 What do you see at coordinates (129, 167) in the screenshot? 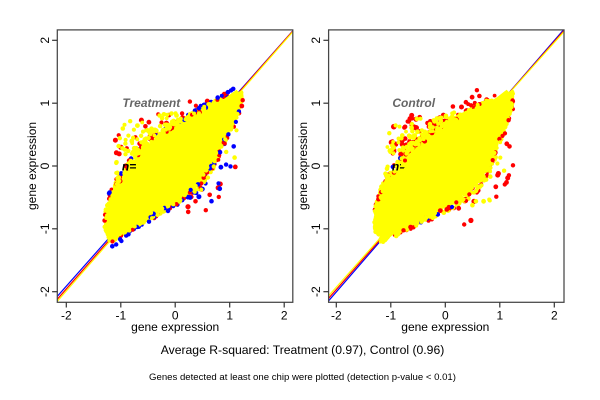
I see `svg-text: n=` at bounding box center [129, 167].